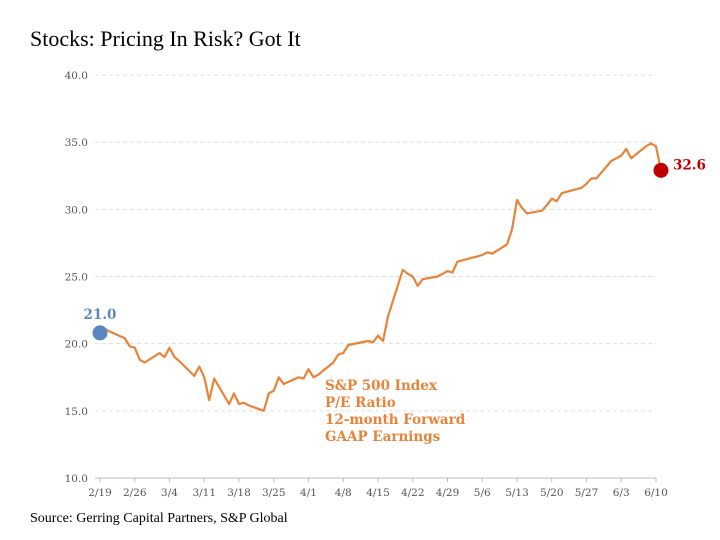  What do you see at coordinates (587, 493) in the screenshot?
I see `x-tick-label: 5/27` at bounding box center [587, 493].